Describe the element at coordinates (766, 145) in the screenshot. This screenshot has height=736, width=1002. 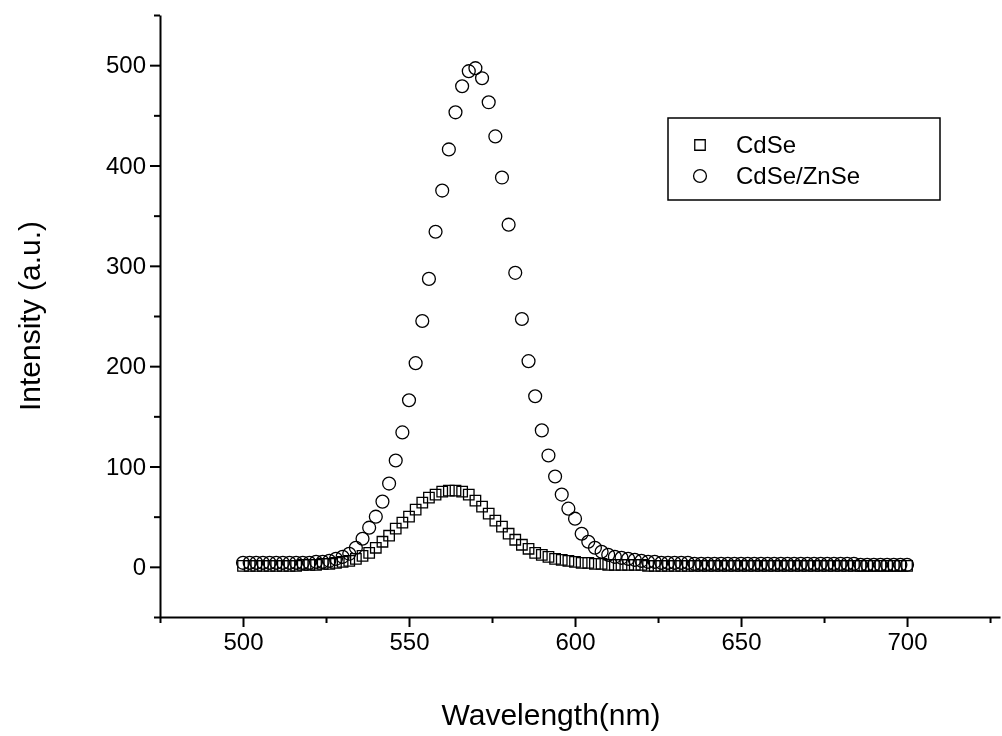
I see `legend-label: CdSe` at that location.